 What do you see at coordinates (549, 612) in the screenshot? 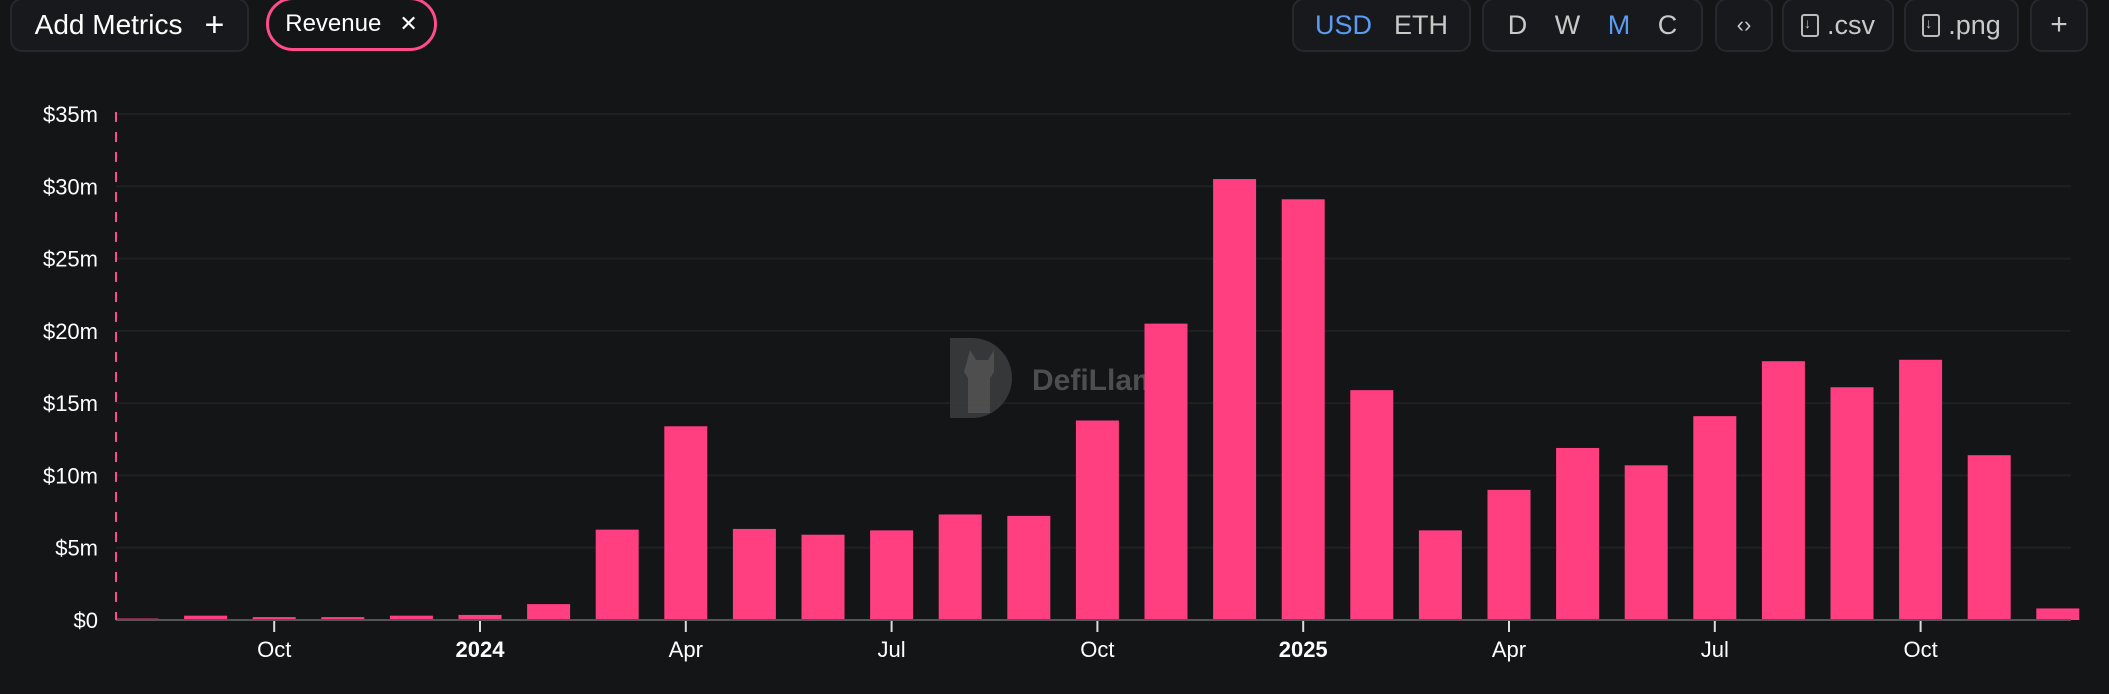
I see `bar-feb-2024` at bounding box center [549, 612].